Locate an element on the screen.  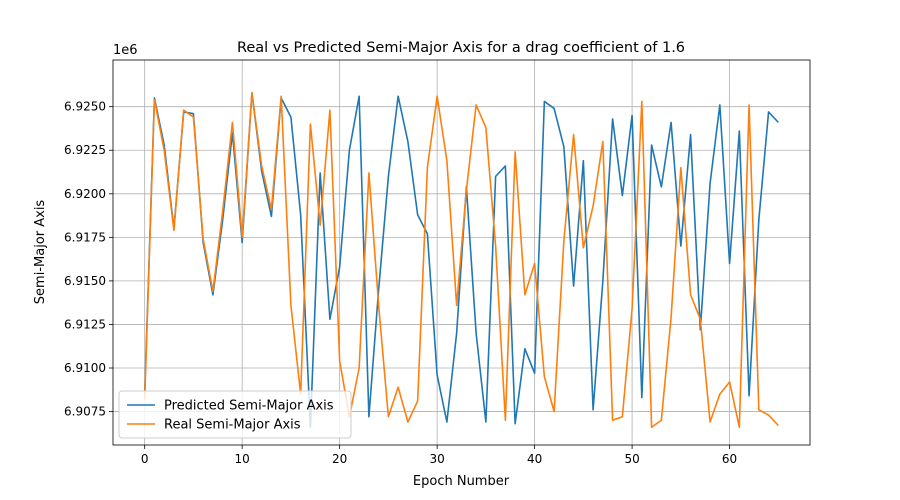
x-tick-label: 0 is located at coordinates (145, 459).